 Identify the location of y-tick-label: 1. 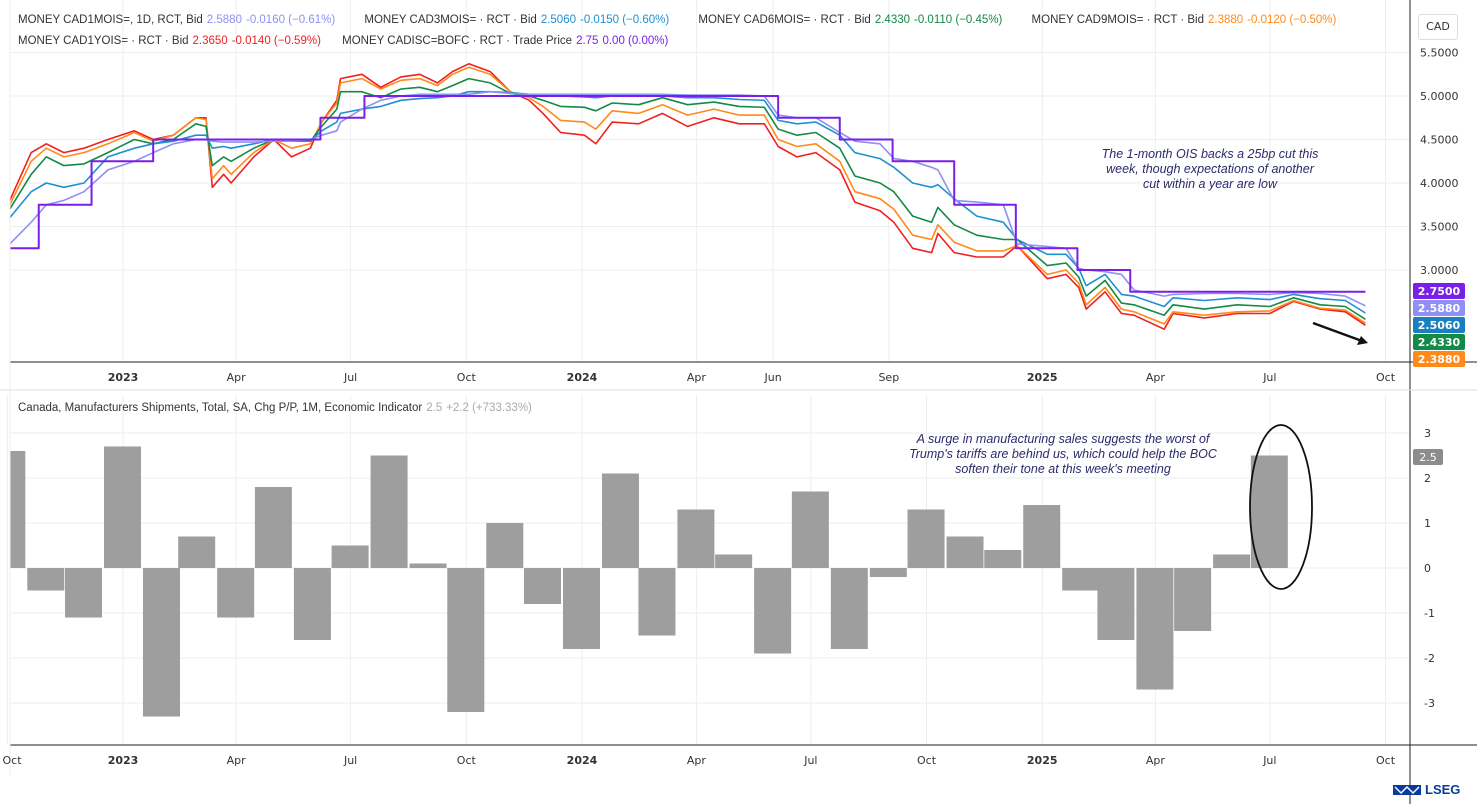
(1427, 523).